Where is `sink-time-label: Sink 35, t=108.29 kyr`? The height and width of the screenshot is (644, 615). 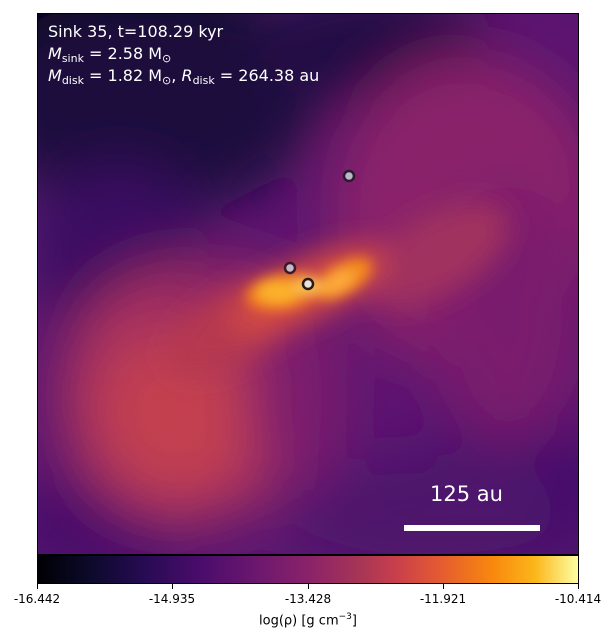
sink-time-label: Sink 35, t=108.29 kyr is located at coordinates (135, 32).